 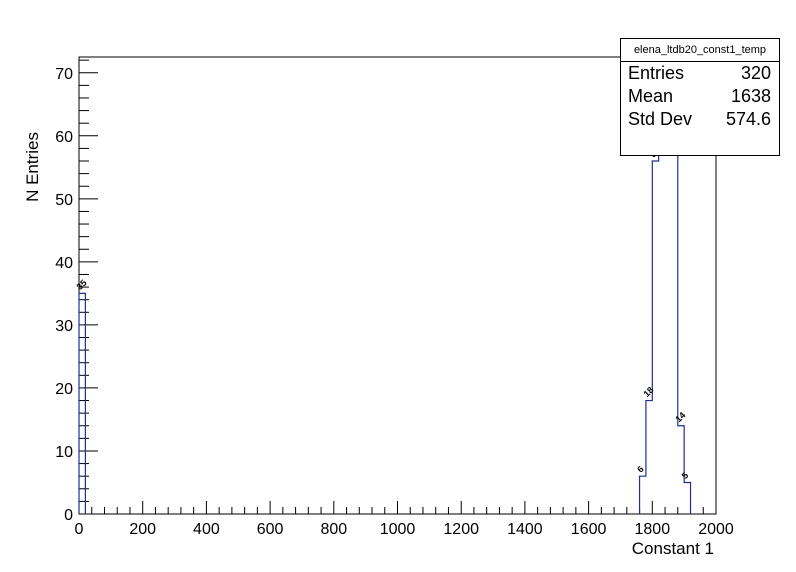 What do you see at coordinates (64, 389) in the screenshot?
I see `y-tick-label: 20` at bounding box center [64, 389].